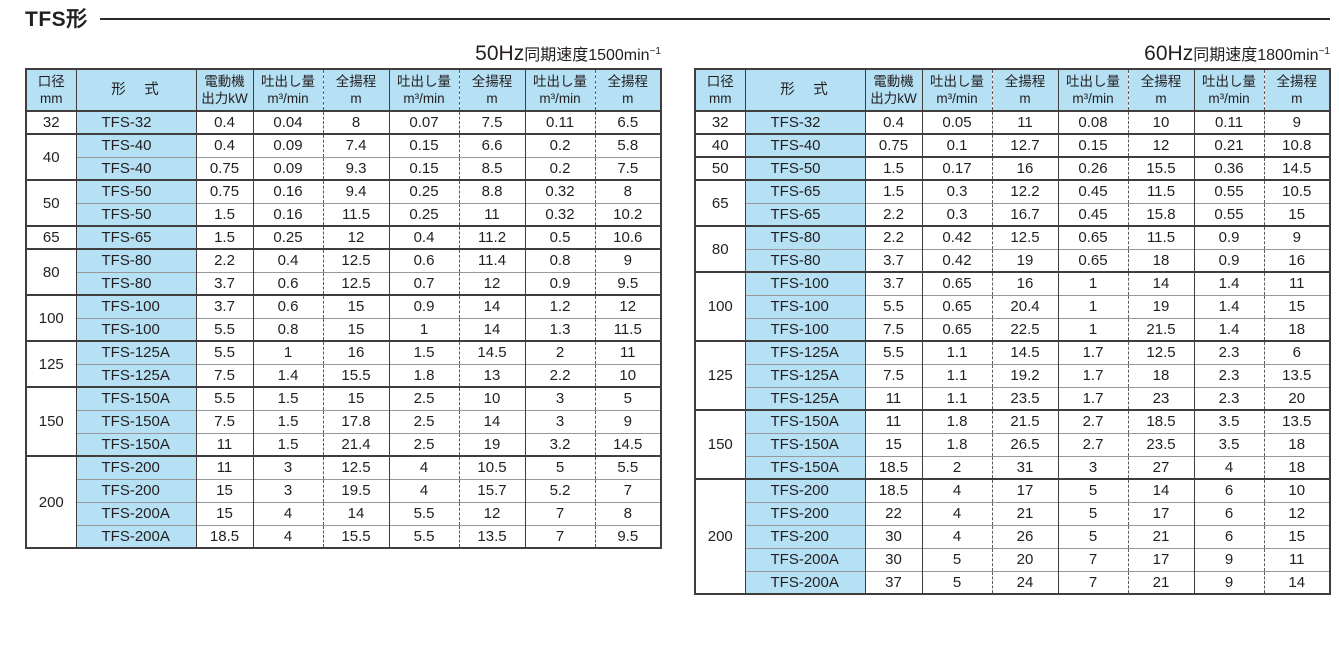  I want to click on table-row: 50 TFS-50 1.5 0.17 16 0.26 15.5 0.36 14.5, so click(1012, 168).